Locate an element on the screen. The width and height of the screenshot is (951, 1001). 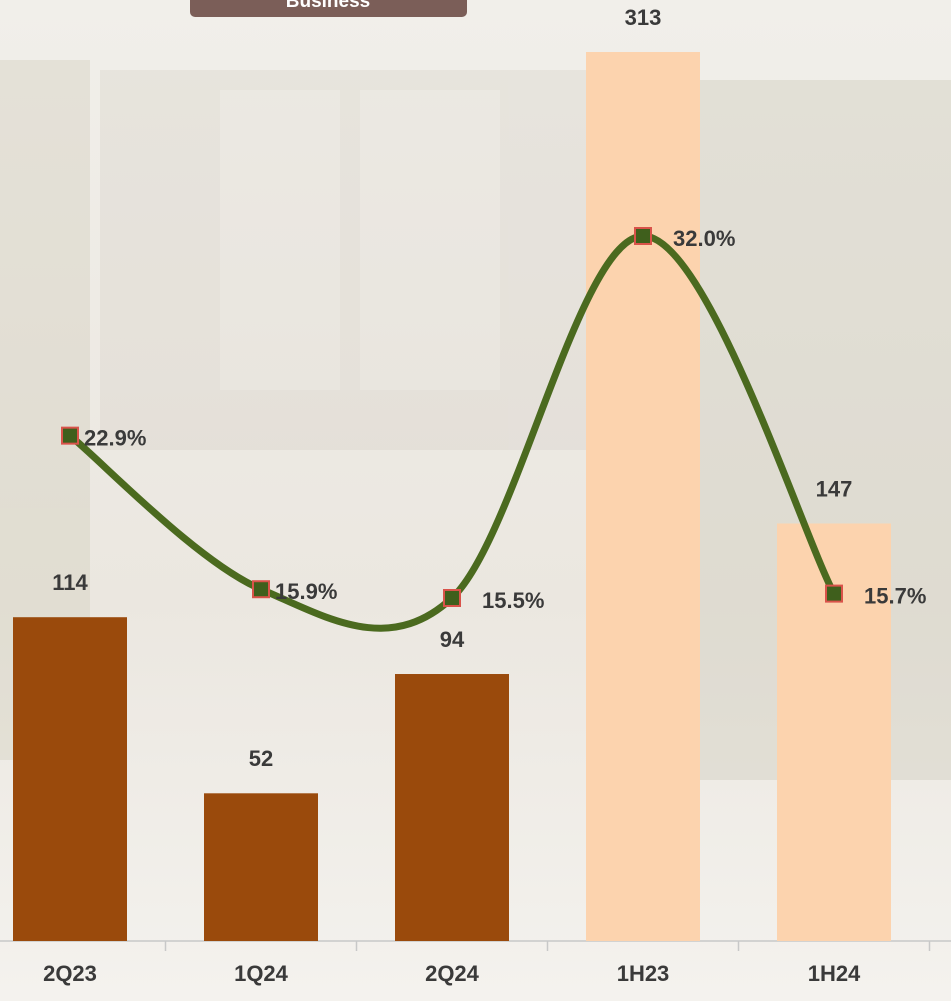
line-value-label: 32.0% is located at coordinates (704, 238).